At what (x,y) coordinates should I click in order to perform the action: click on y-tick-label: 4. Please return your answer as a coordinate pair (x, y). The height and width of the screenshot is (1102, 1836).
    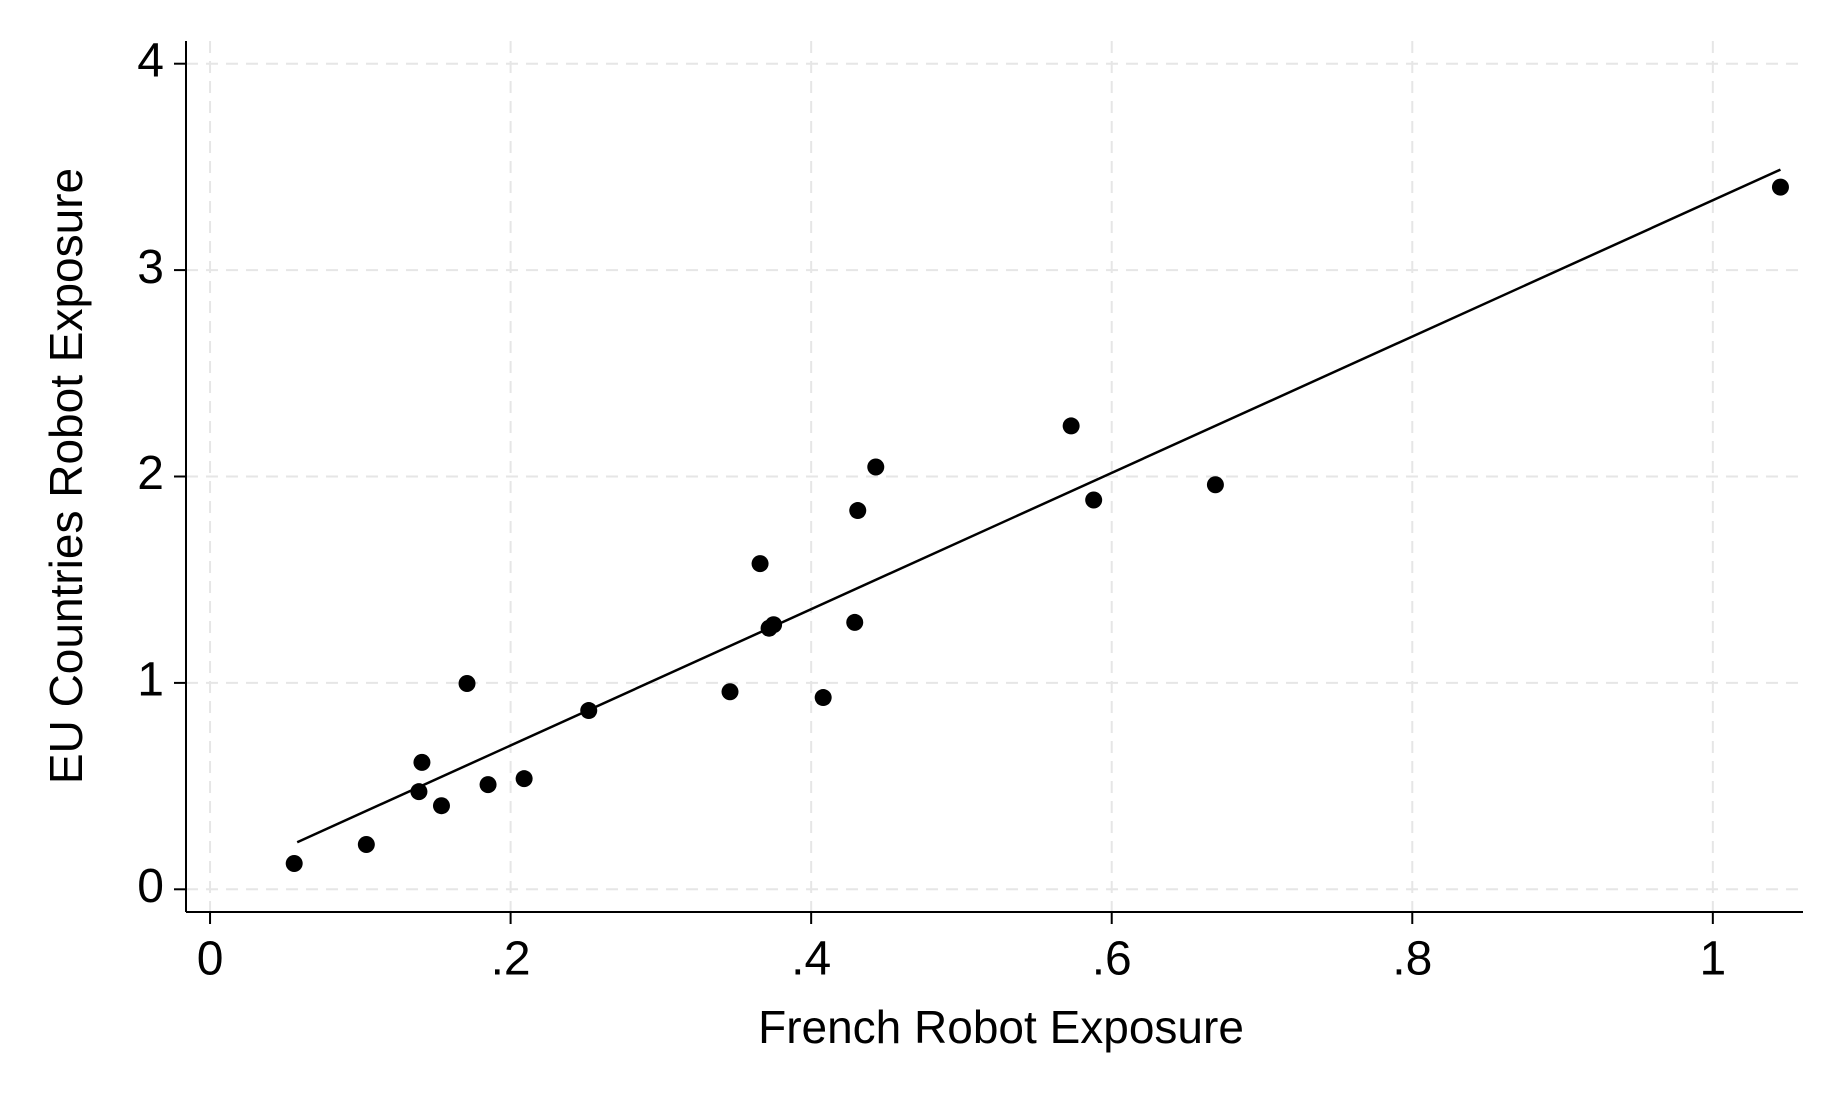
    Looking at the image, I should click on (150, 60).